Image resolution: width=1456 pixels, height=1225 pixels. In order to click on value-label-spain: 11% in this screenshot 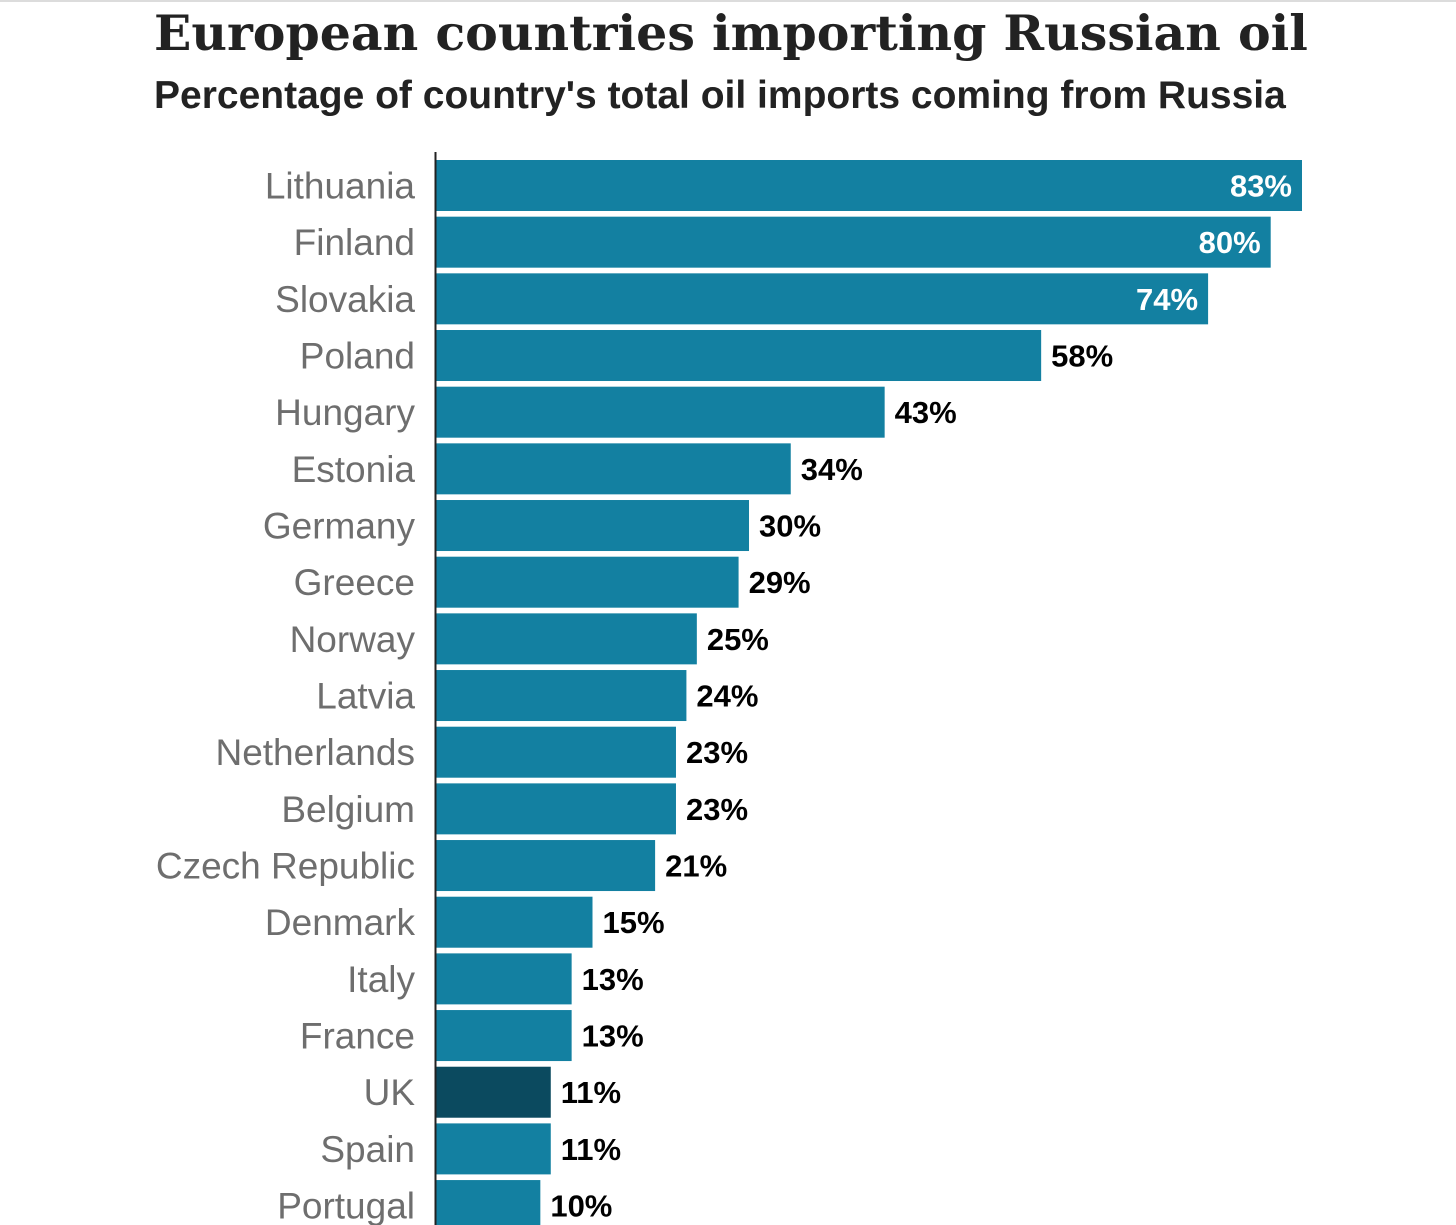, I will do `click(591, 1149)`.